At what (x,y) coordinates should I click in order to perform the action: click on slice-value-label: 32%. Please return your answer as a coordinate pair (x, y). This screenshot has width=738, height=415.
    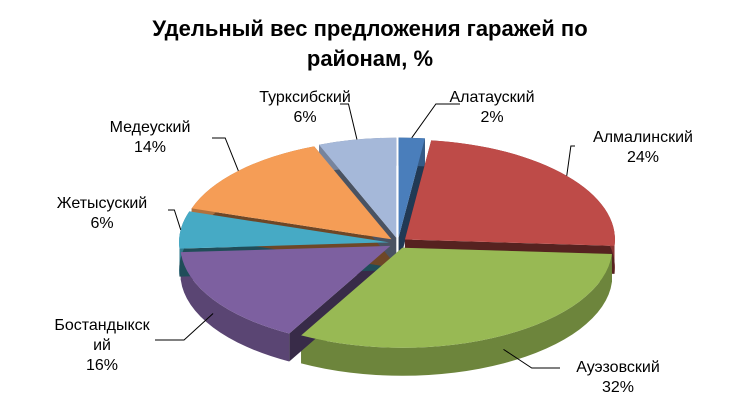
    Looking at the image, I should click on (618, 387).